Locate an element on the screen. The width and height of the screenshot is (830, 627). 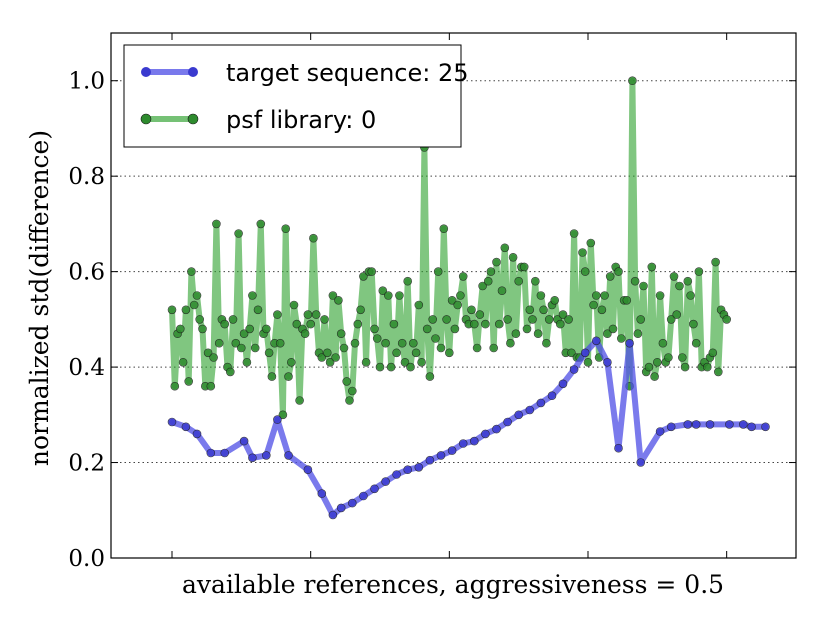
y-tick-label: 0.6 is located at coordinates (86, 273).